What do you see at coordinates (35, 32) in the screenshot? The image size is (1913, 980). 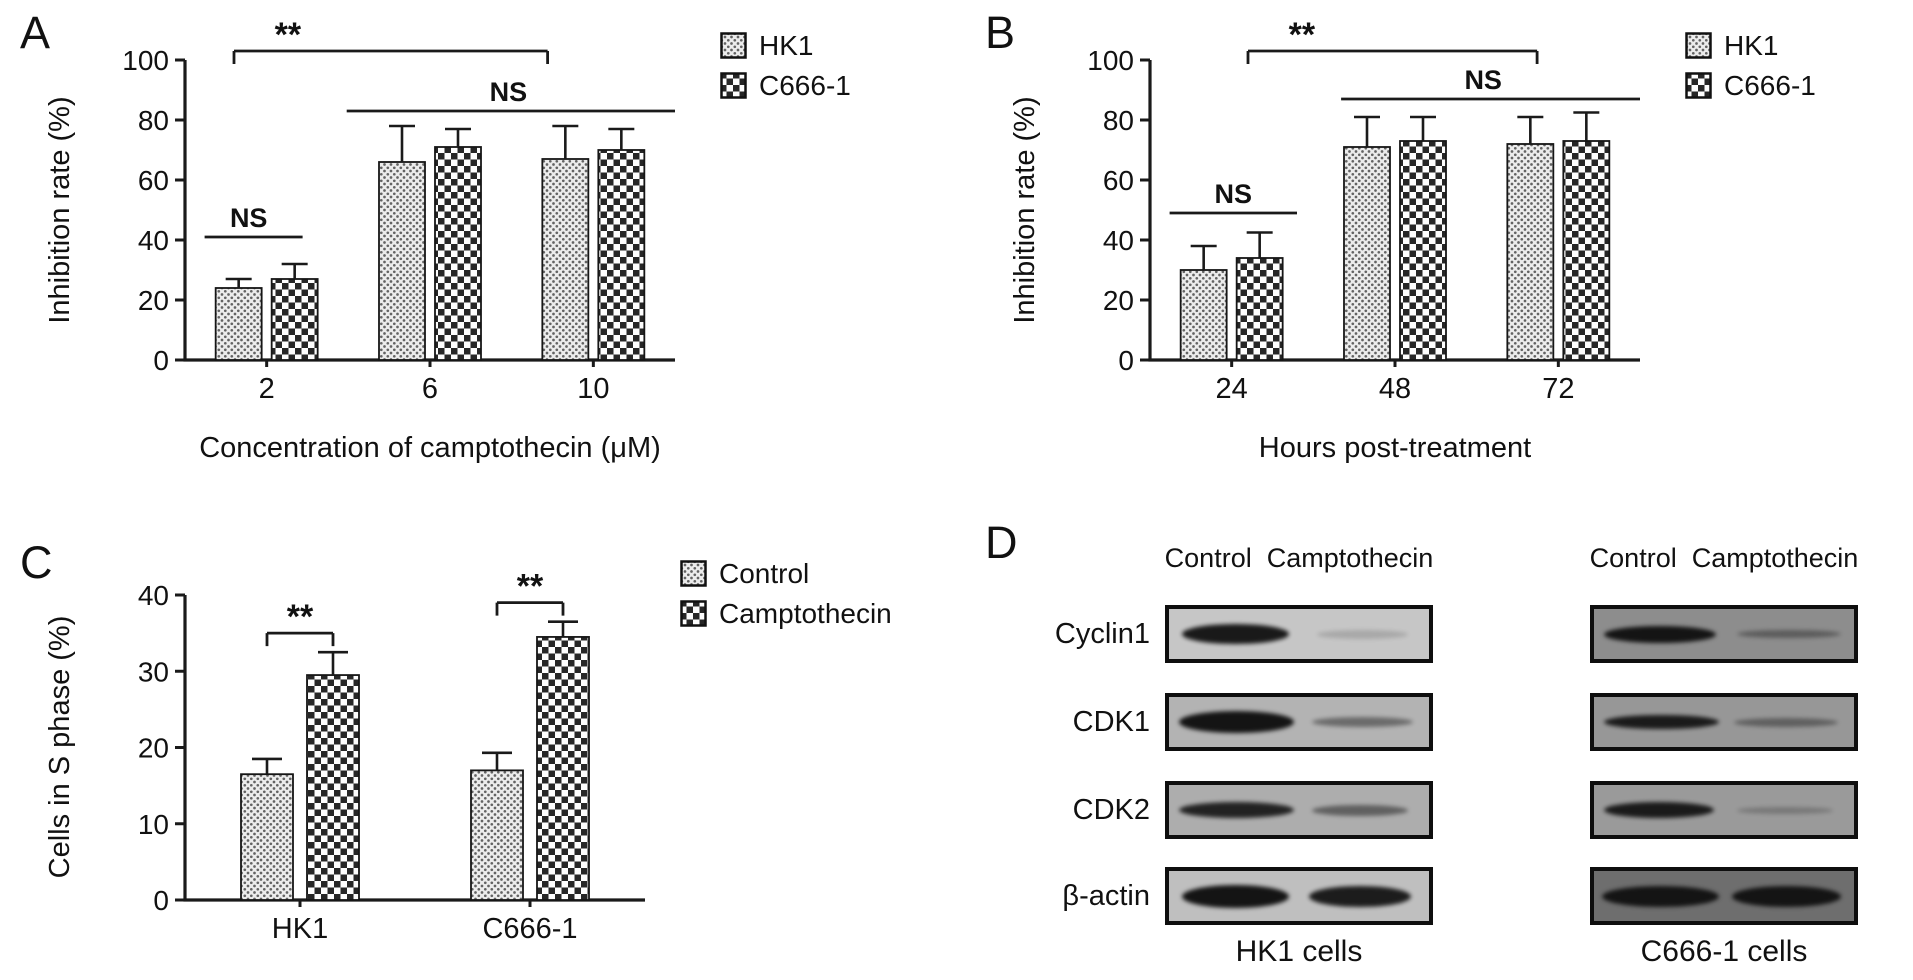 I see `panel-a-letter: A` at bounding box center [35, 32].